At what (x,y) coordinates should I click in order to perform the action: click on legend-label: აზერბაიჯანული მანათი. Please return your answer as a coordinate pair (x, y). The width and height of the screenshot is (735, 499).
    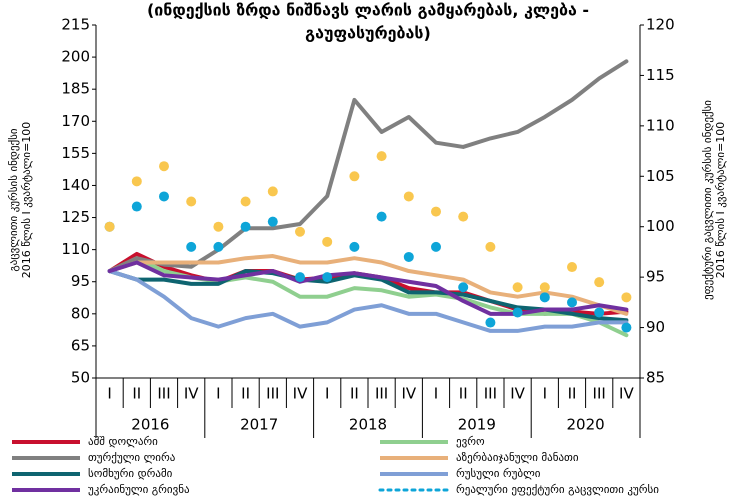
    Looking at the image, I should click on (517, 457).